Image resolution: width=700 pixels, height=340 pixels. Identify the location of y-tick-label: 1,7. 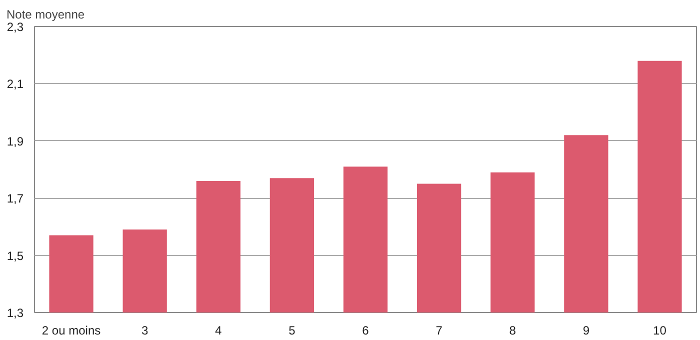
(15, 199).